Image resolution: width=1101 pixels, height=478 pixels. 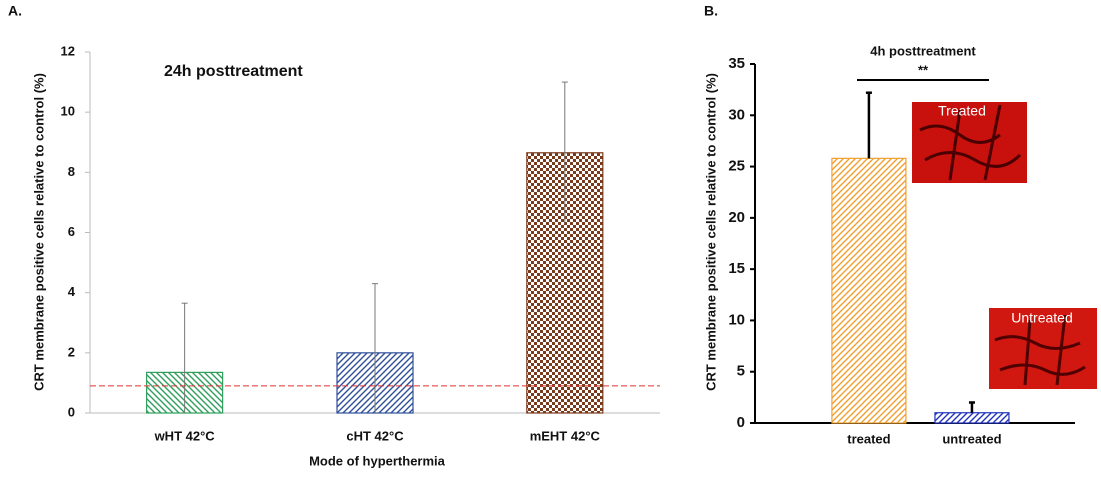 What do you see at coordinates (185, 435) in the screenshot?
I see `x-tick-label: wHT 42°C` at bounding box center [185, 435].